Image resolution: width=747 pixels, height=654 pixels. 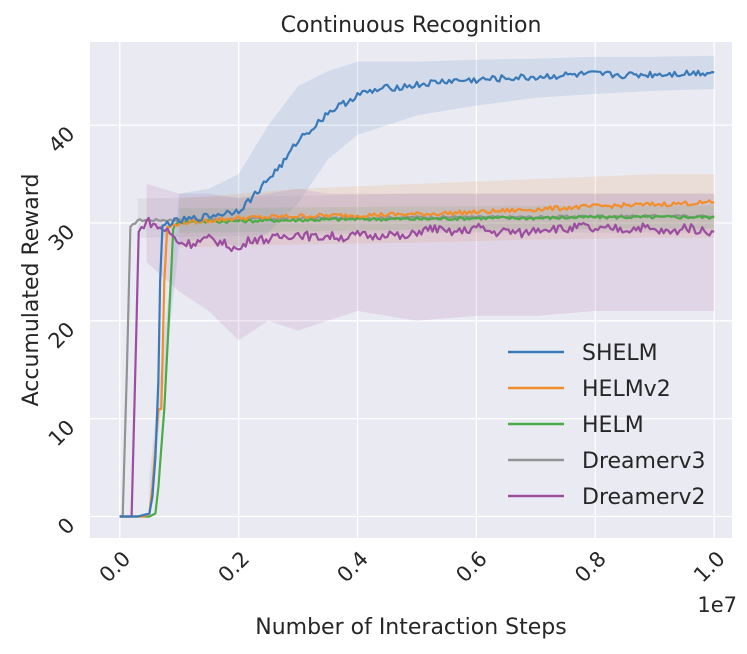 I want to click on y-axis-ticks: 0 10 20 30 40, so click(x=62, y=331).